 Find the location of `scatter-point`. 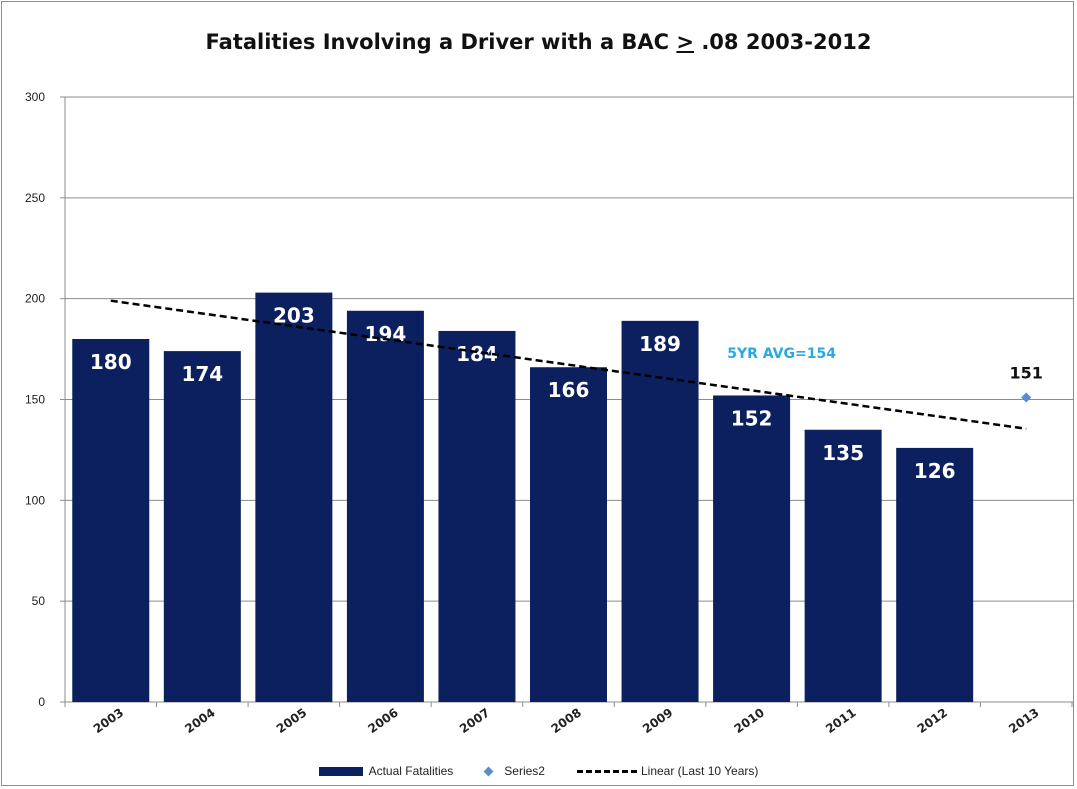

scatter-point is located at coordinates (1026, 397).